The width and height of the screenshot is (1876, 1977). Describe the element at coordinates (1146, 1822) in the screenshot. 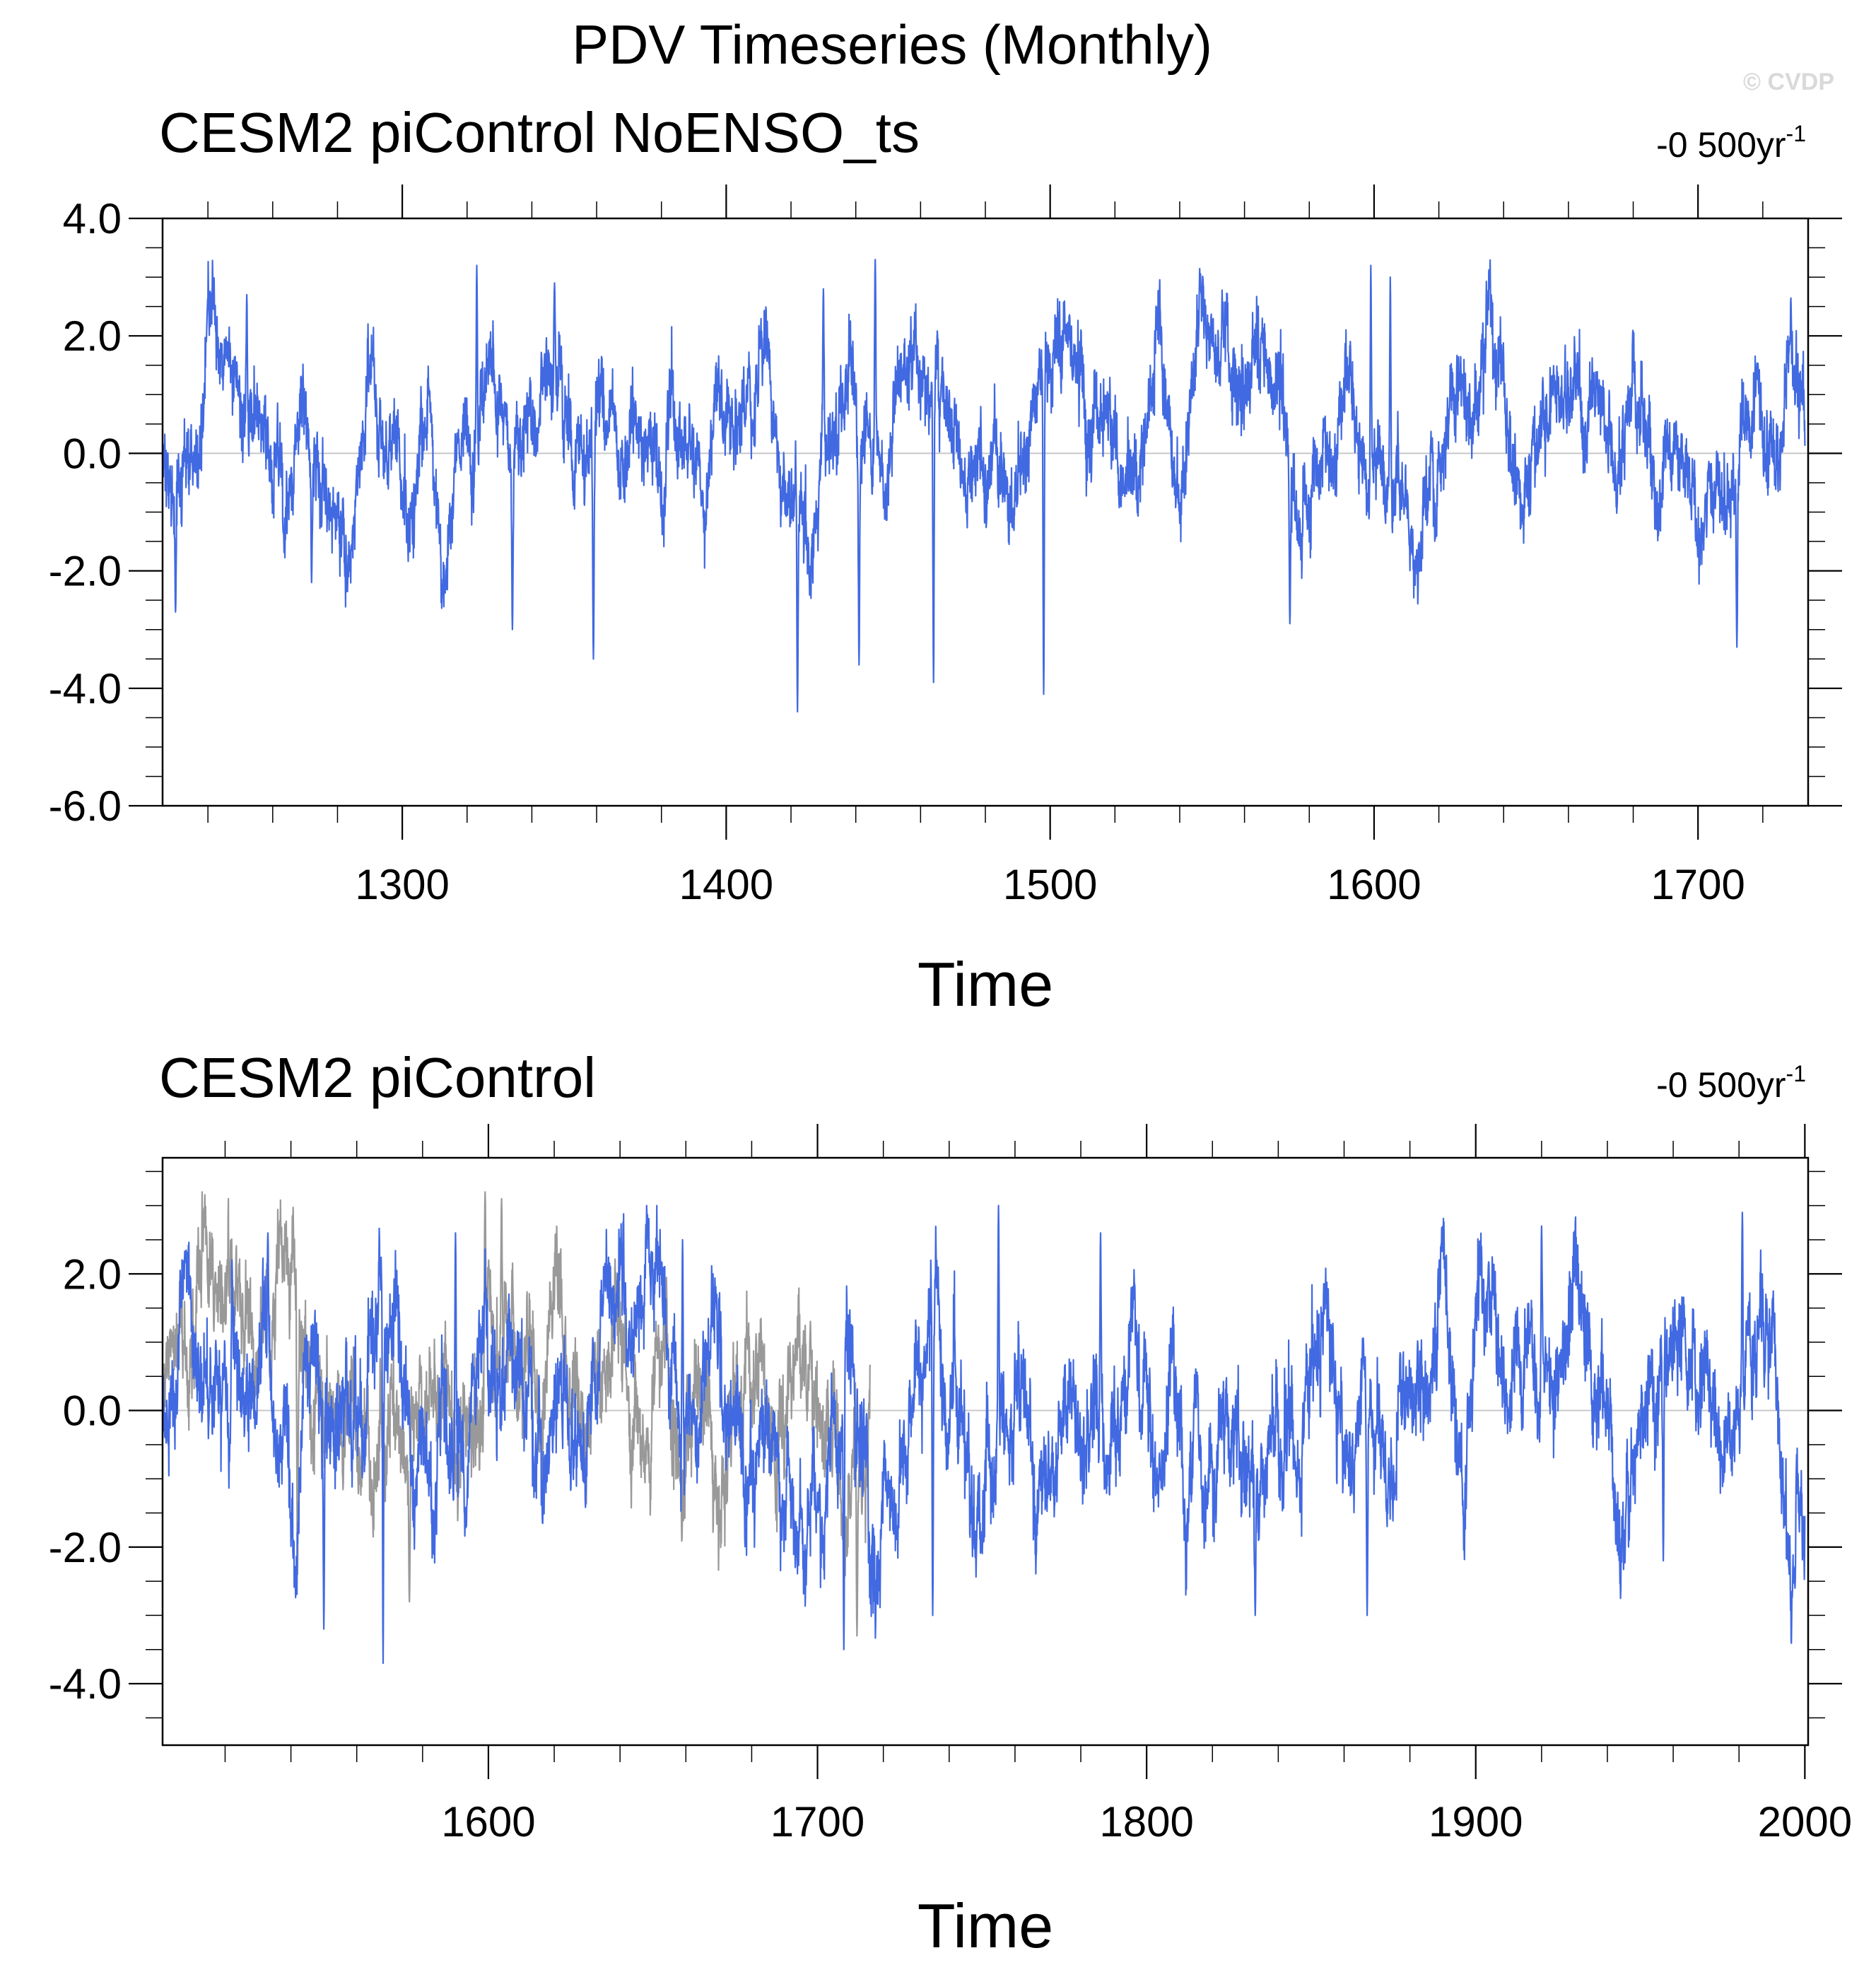

I see `x-tick-label: 1800` at that location.